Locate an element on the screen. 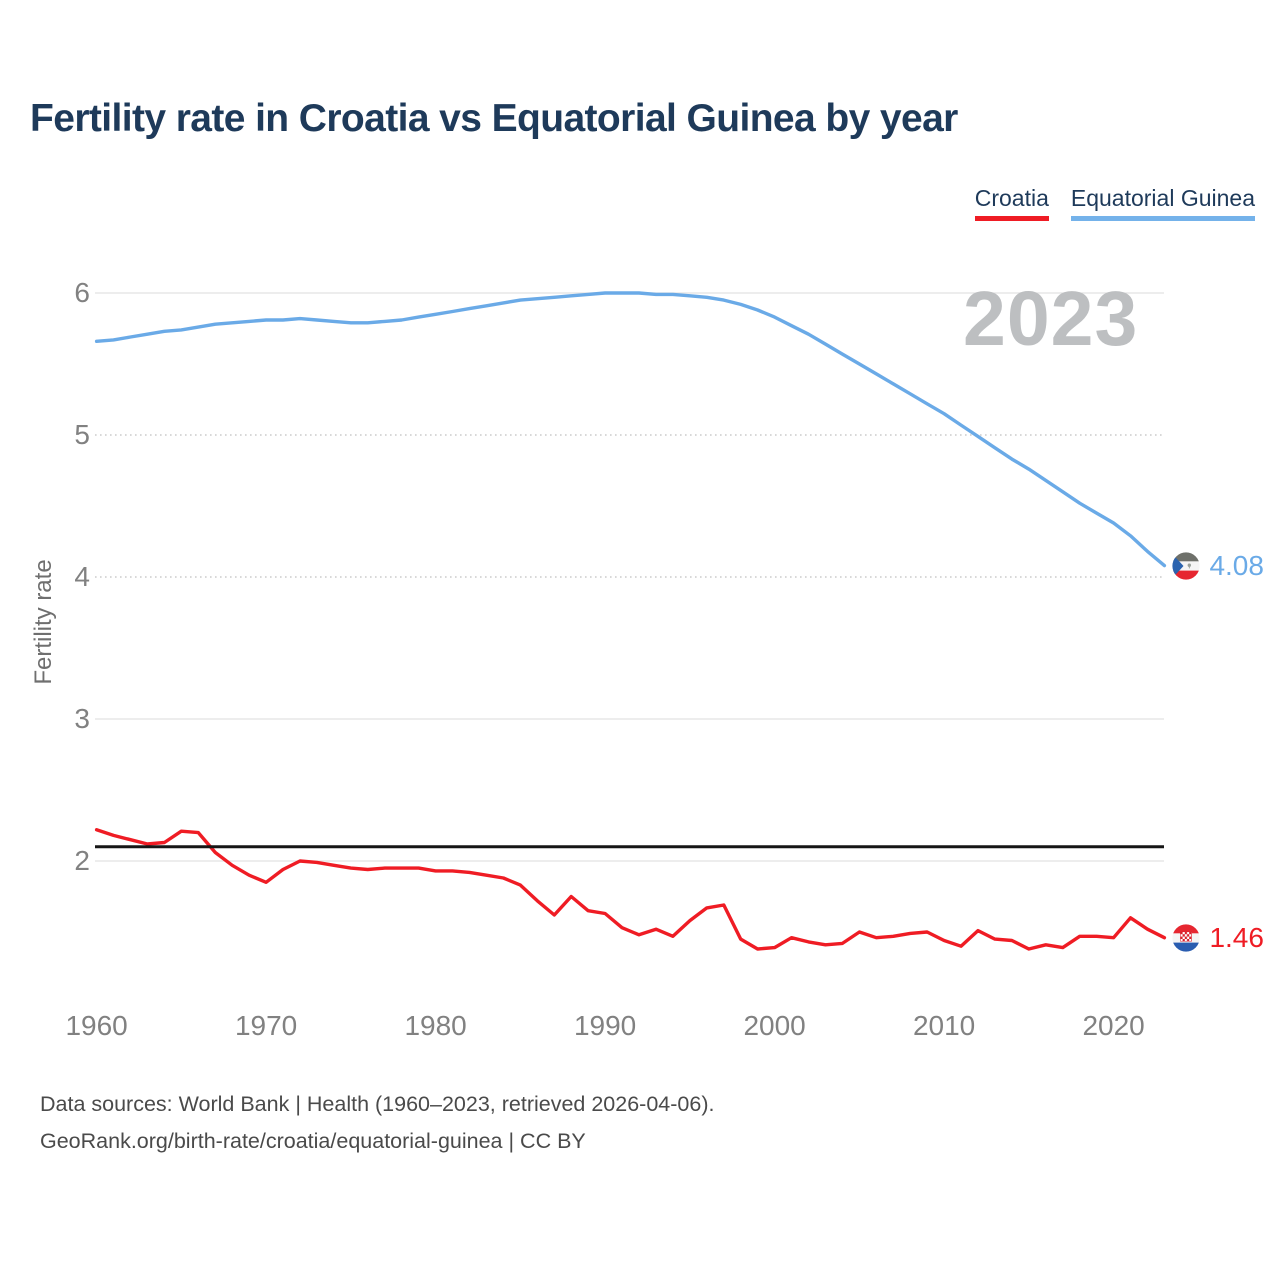 The height and width of the screenshot is (1280, 1280). y-tick-4: 4 is located at coordinates (82, 576).